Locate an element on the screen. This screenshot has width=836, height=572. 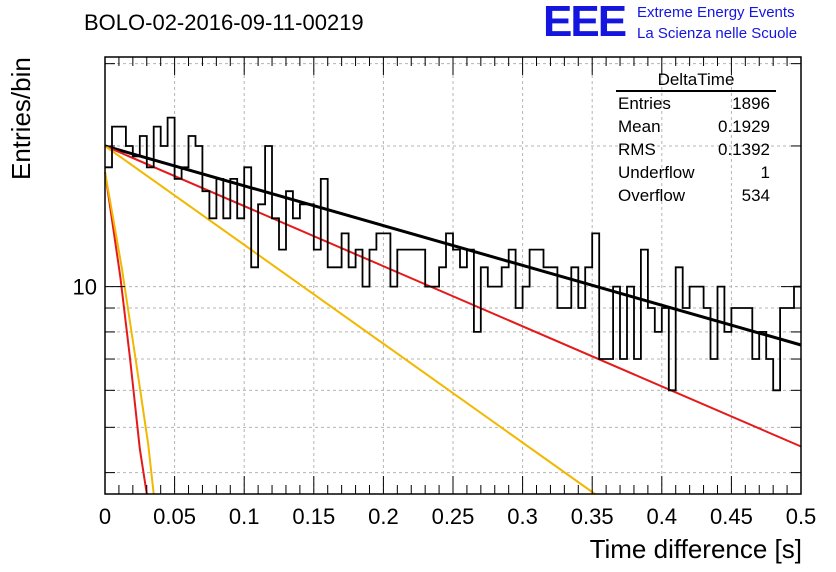
stats-title: DeltaTime is located at coordinates (696, 81).